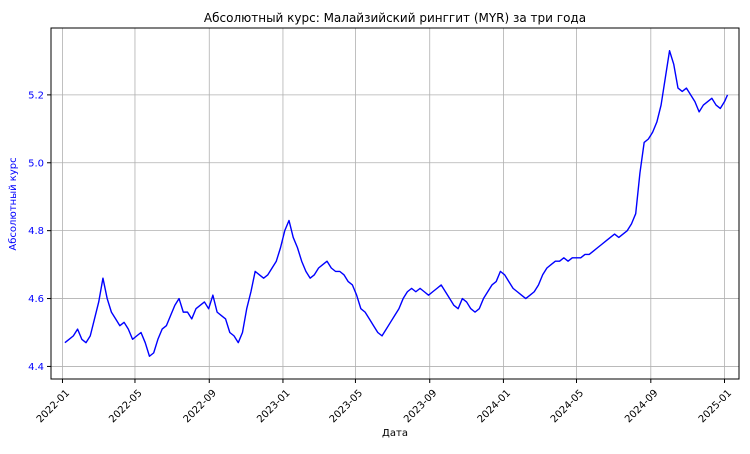  What do you see at coordinates (36, 231) in the screenshot?
I see `y-tick-label: 4.8` at bounding box center [36, 231].